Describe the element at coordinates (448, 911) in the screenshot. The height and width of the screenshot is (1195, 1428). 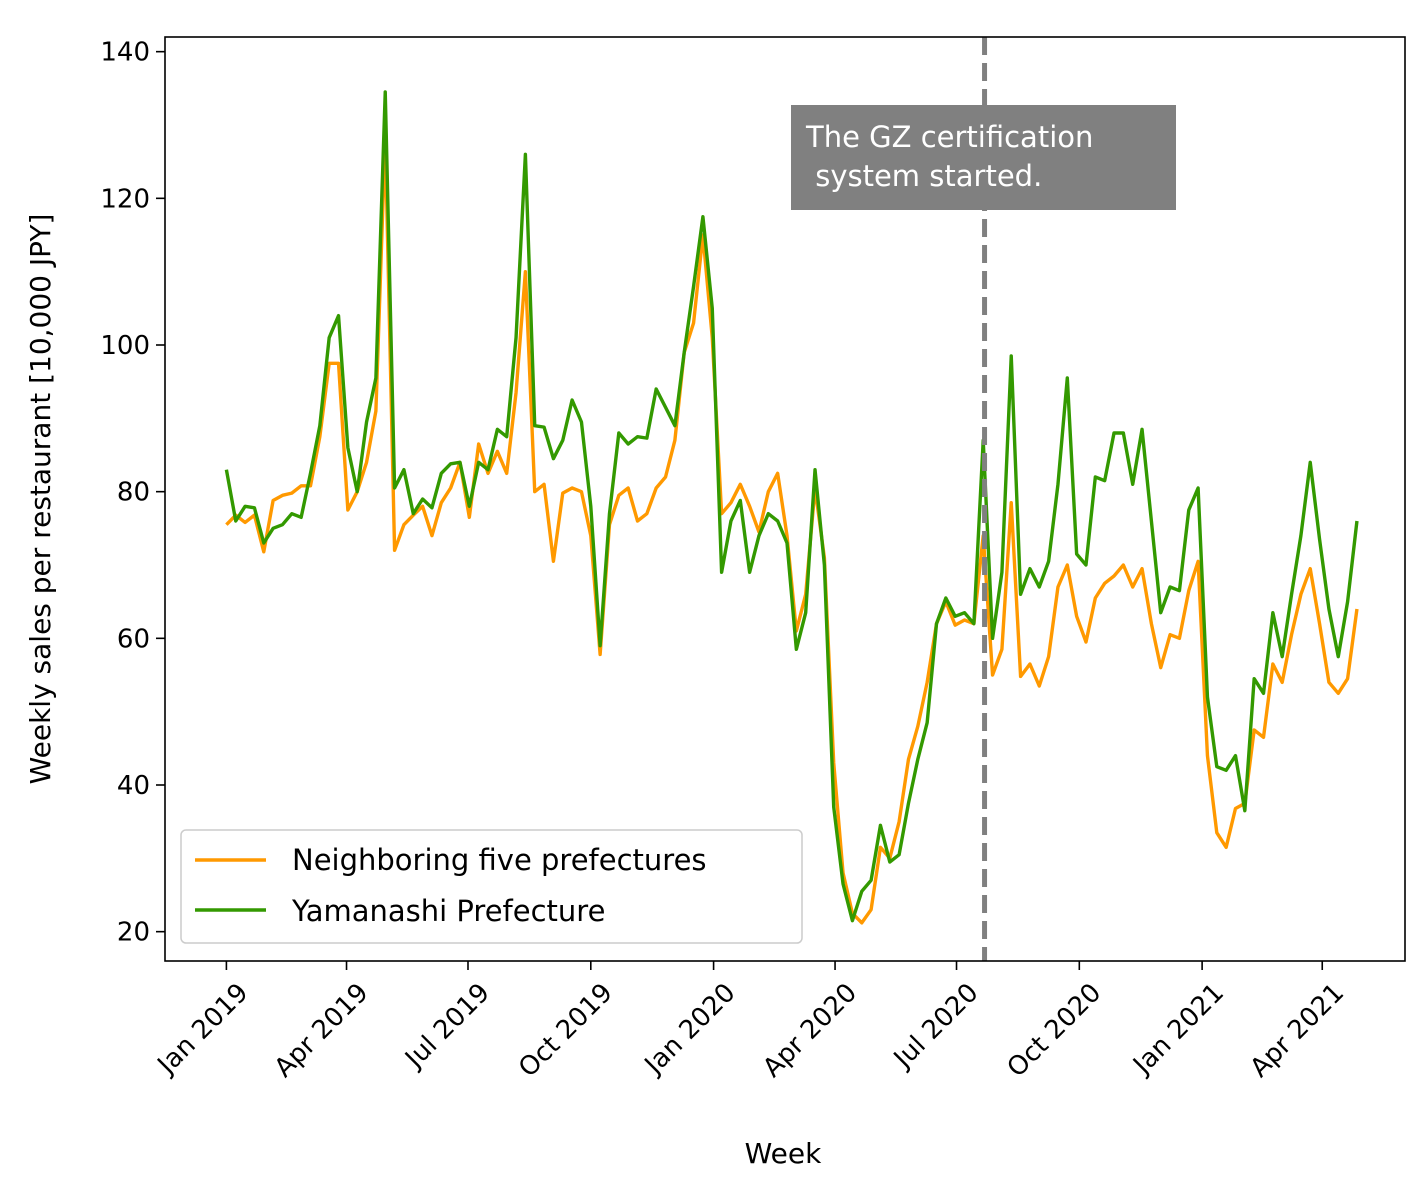
I see `legend-label-yamanashi: Yamanashi Prefecture` at that location.